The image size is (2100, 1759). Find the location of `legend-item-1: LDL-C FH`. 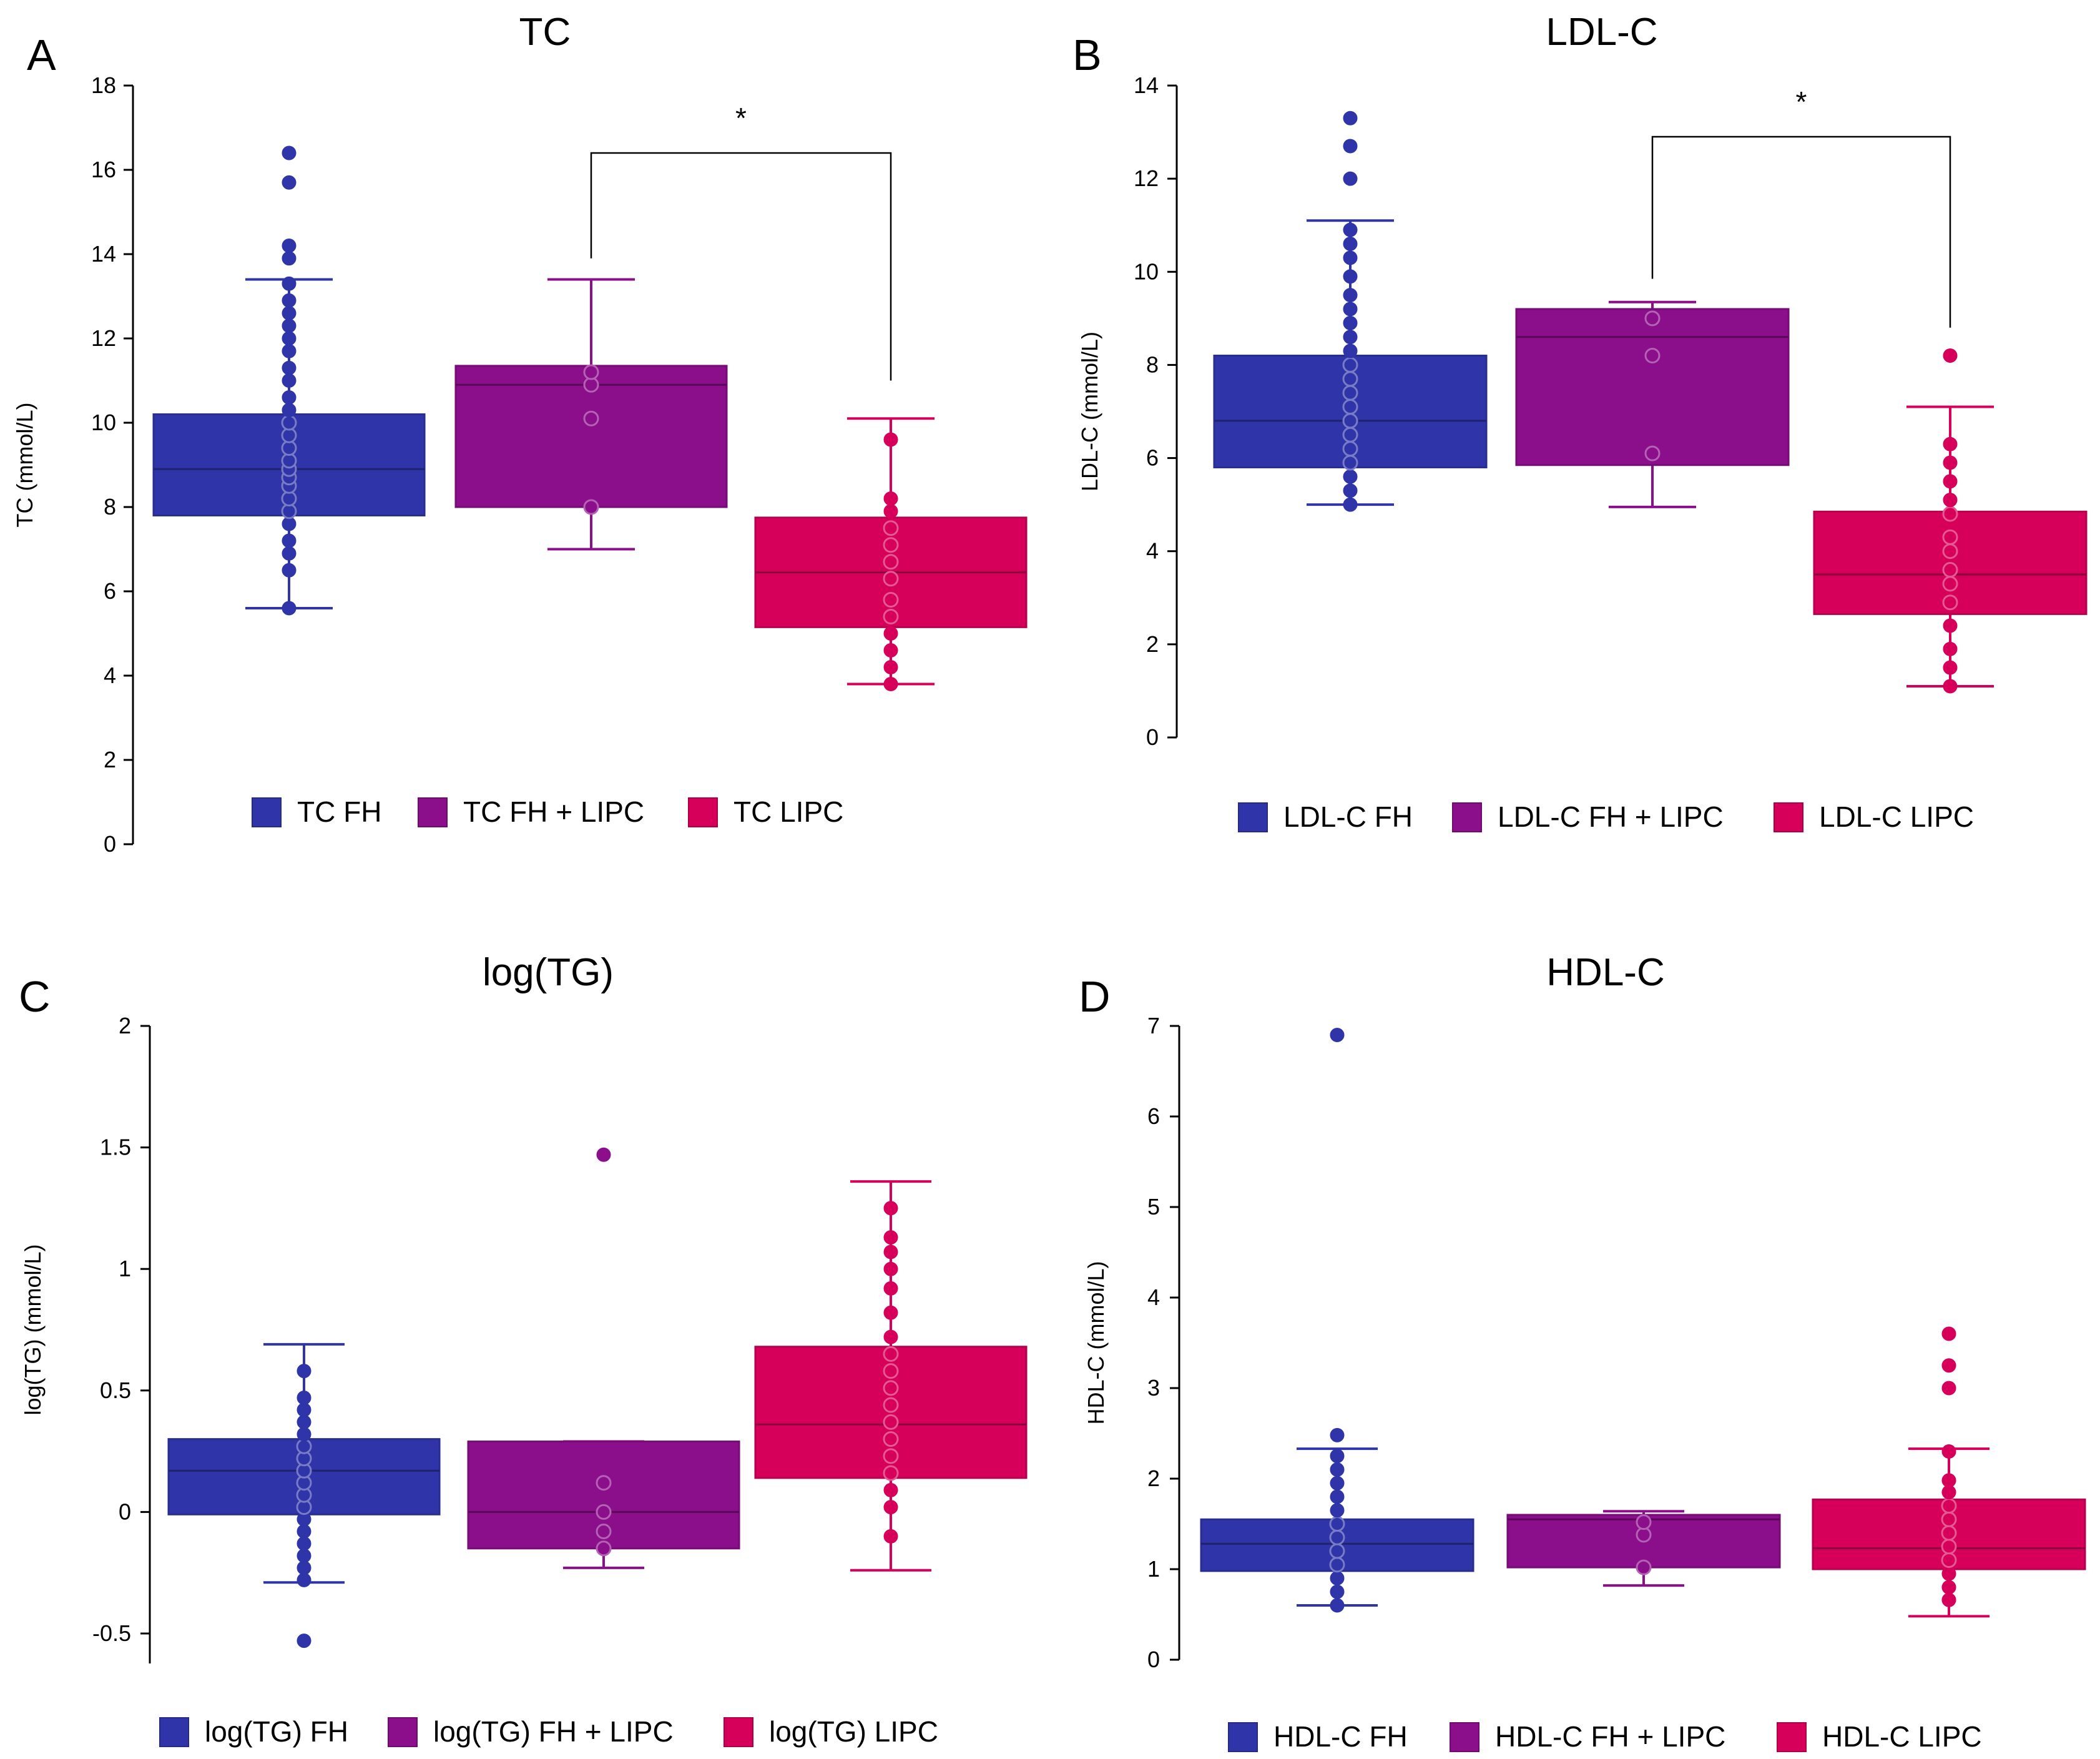

legend-item-1: LDL-C FH is located at coordinates (1326, 817).